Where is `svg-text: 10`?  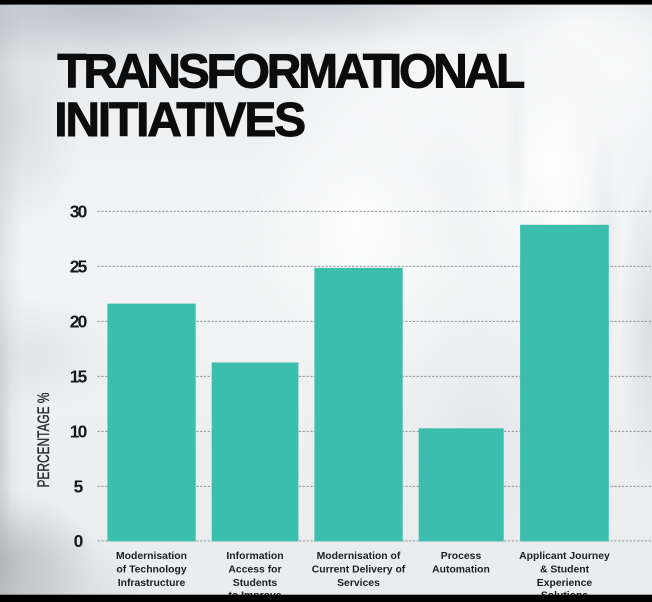 svg-text: 10 is located at coordinates (79, 432).